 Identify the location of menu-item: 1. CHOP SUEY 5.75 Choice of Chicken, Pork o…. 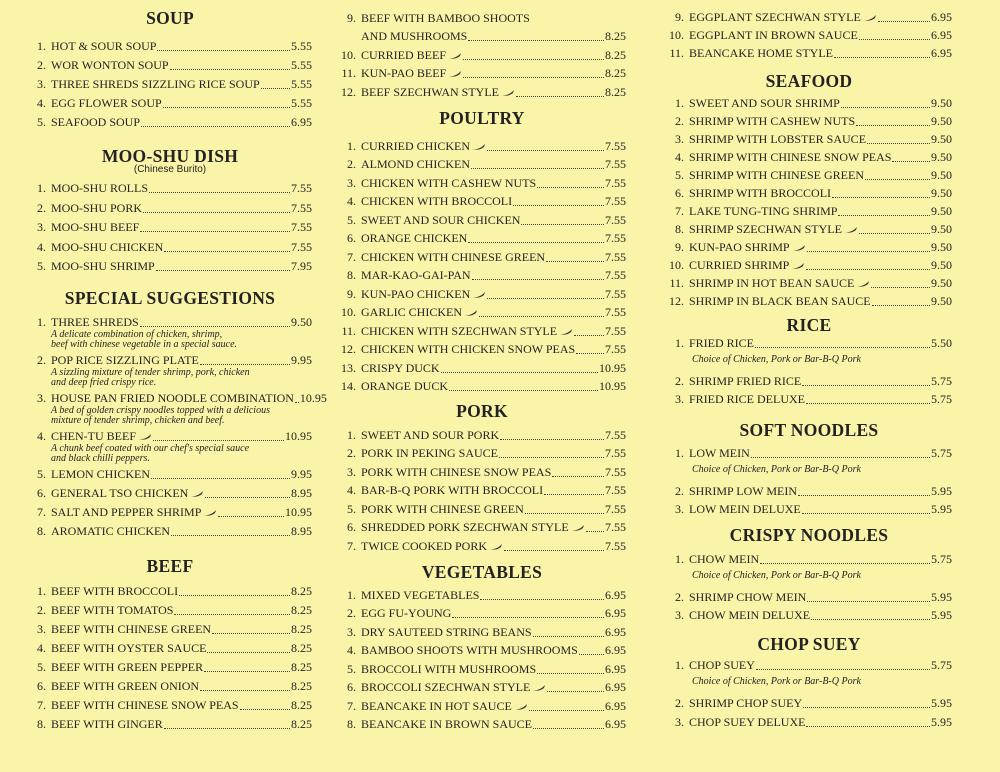
(809, 674).